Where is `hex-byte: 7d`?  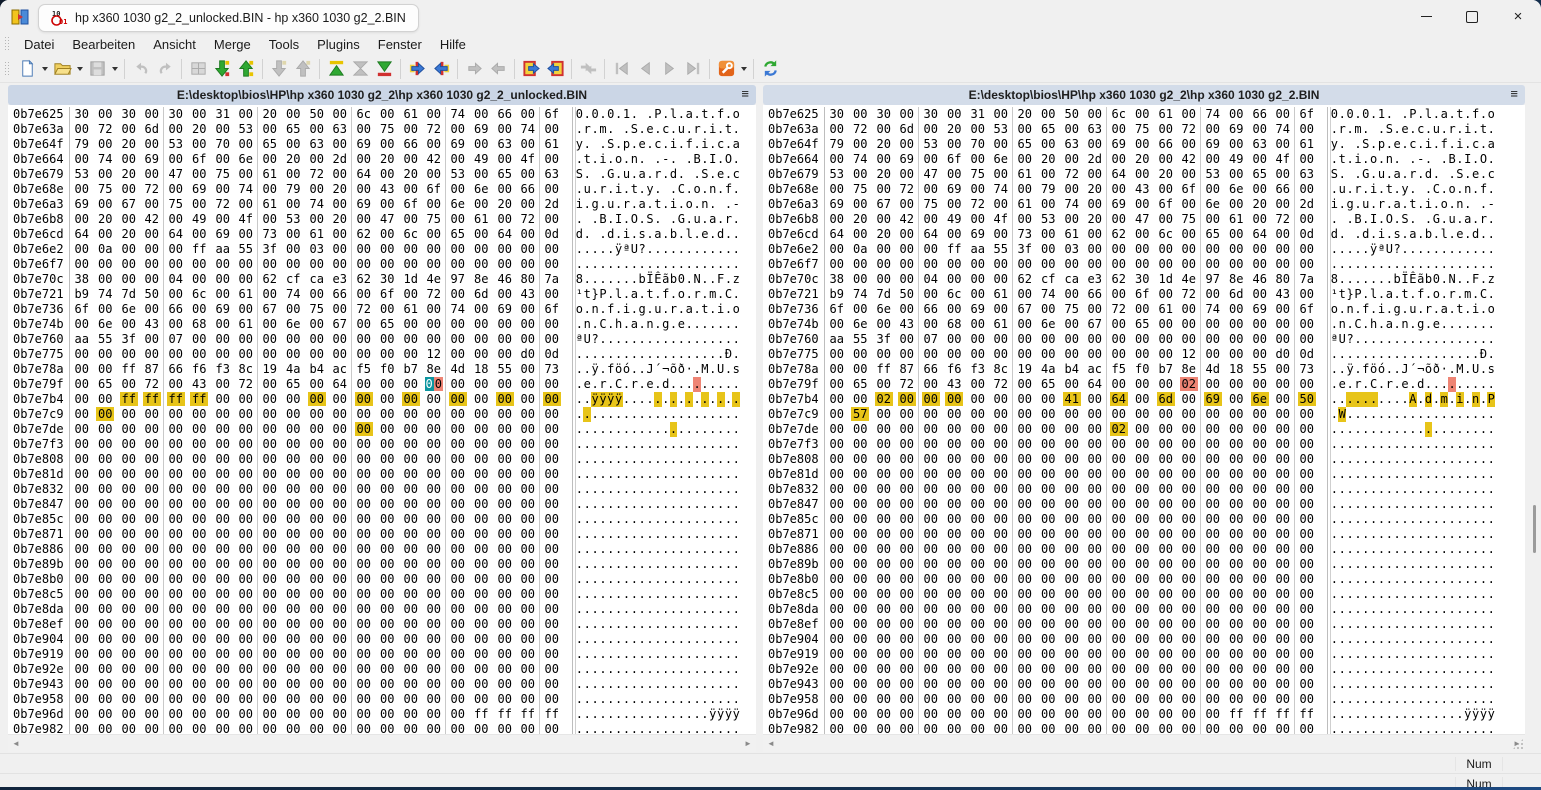 hex-byte: 7d is located at coordinates (128, 294).